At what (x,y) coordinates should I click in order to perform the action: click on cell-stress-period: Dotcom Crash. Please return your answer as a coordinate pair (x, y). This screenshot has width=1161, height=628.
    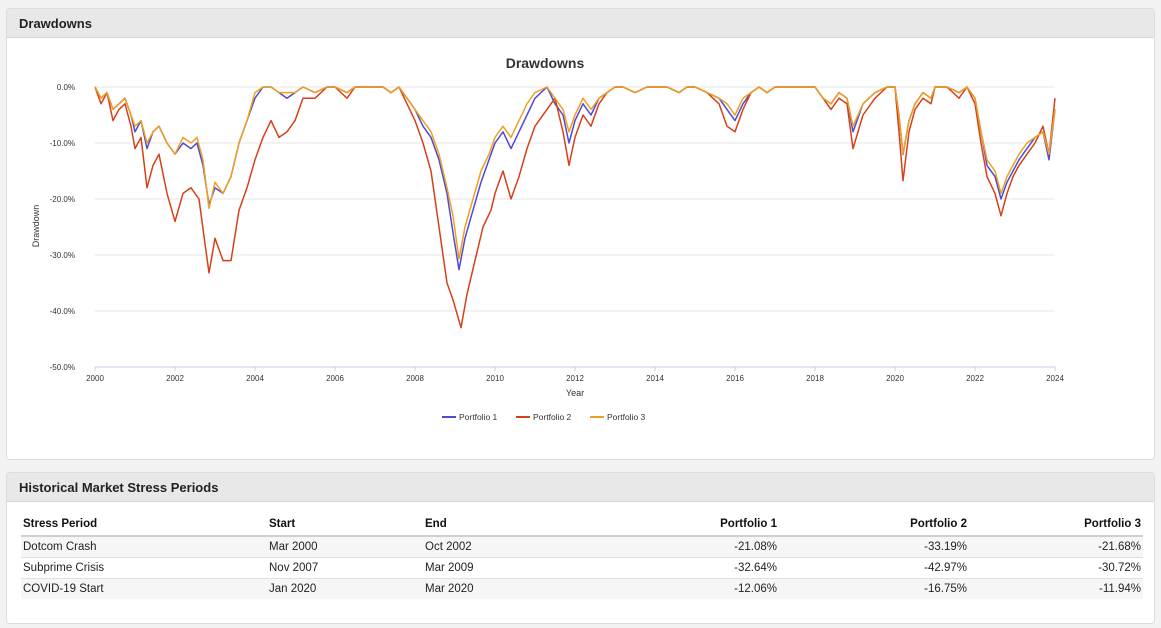
    Looking at the image, I should click on (144, 546).